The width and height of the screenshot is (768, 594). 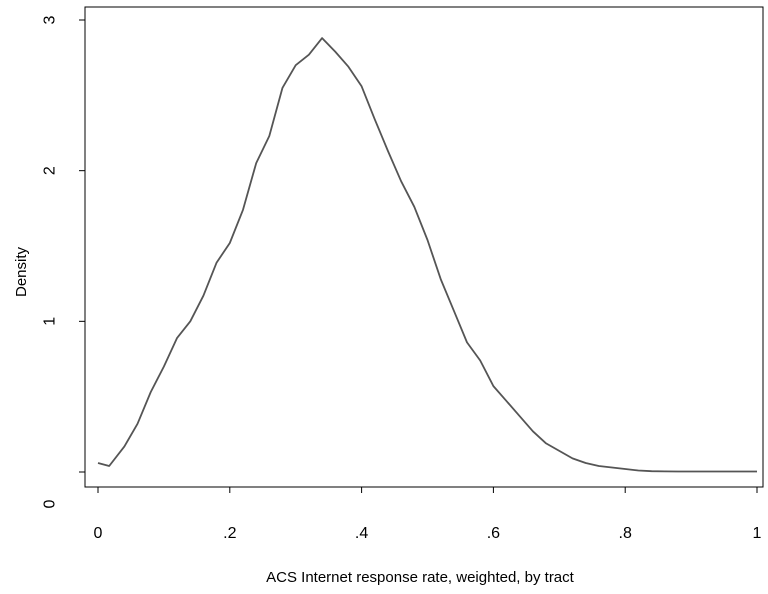 What do you see at coordinates (757, 533) in the screenshot?
I see `x-tick-label: 1` at bounding box center [757, 533].